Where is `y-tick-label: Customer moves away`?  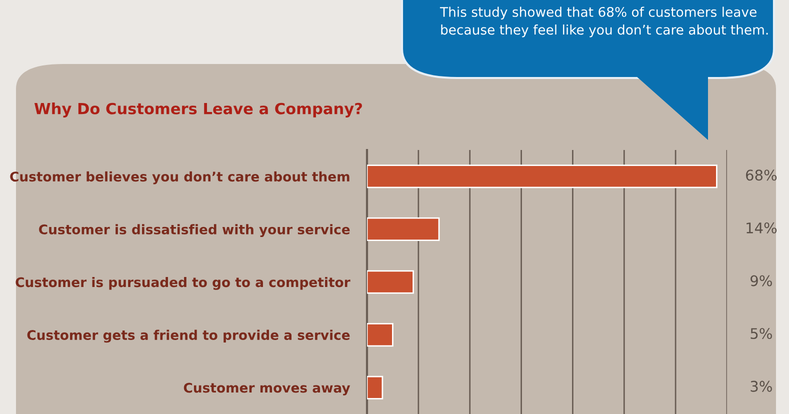
y-tick-label: Customer moves away is located at coordinates (267, 389).